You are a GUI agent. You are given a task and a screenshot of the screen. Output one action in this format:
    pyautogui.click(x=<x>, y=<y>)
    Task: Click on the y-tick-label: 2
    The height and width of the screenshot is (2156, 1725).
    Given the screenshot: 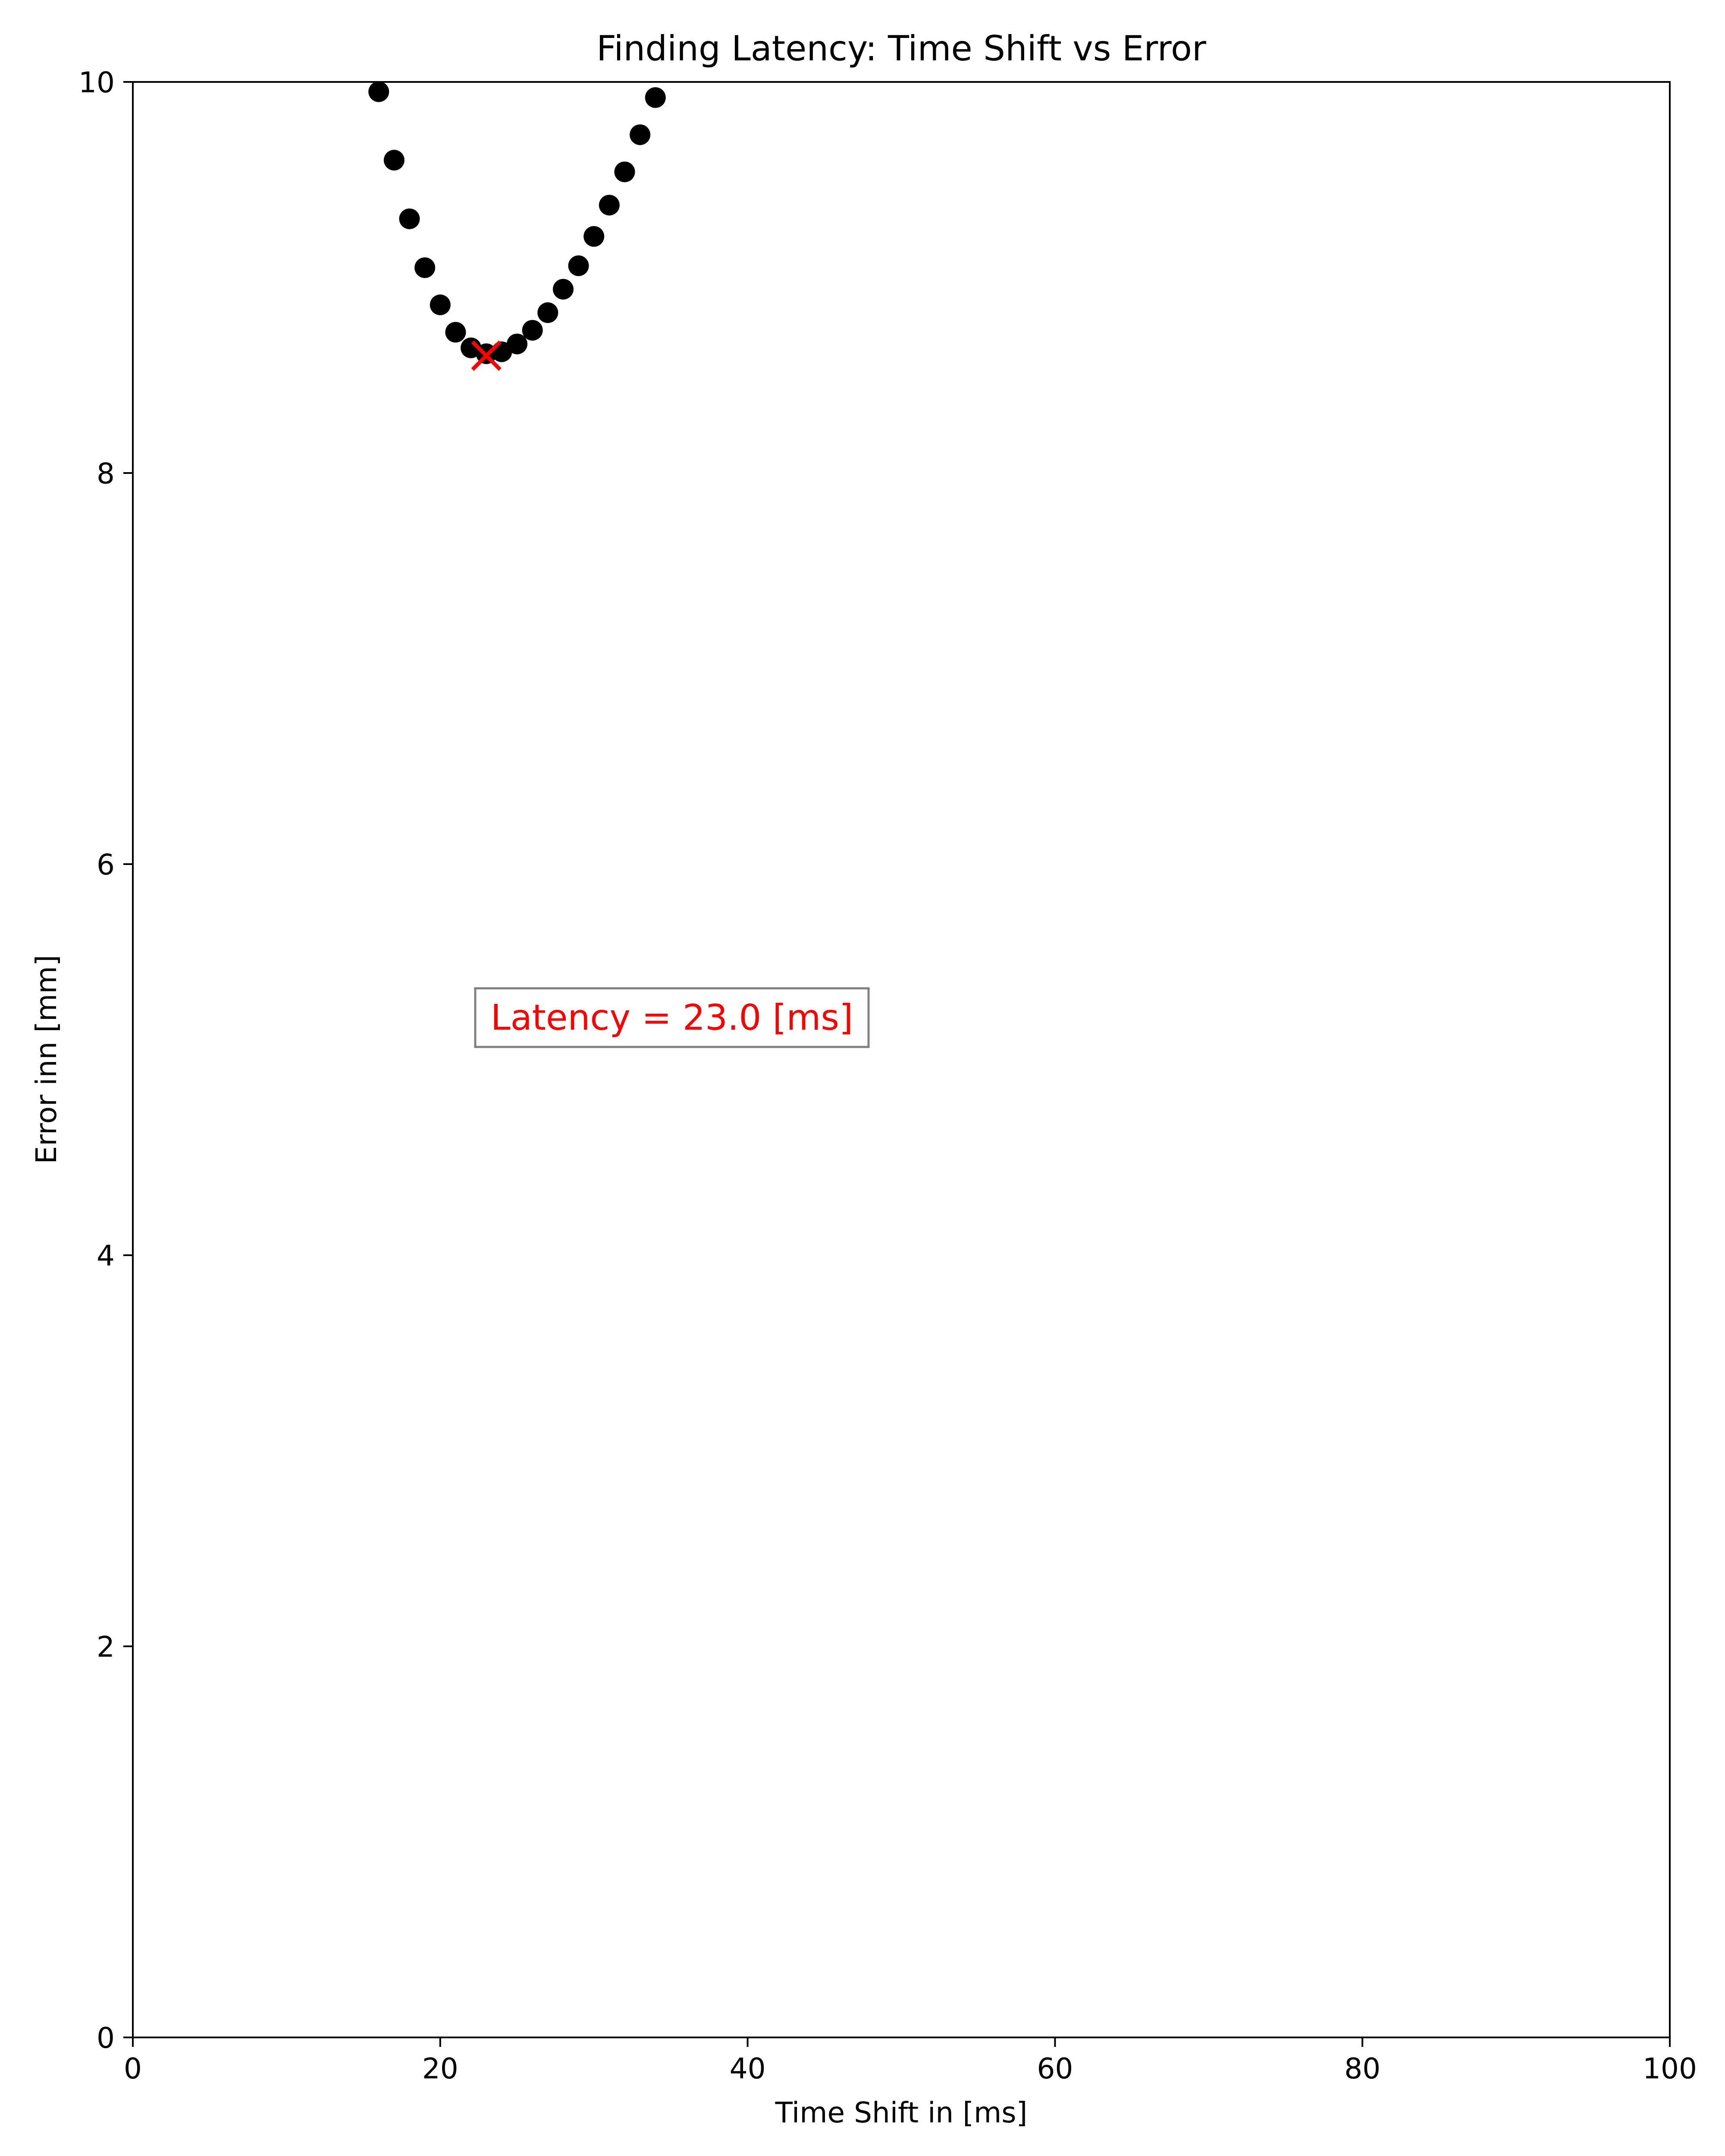 What is the action you would take?
    pyautogui.click(x=106, y=1647)
    